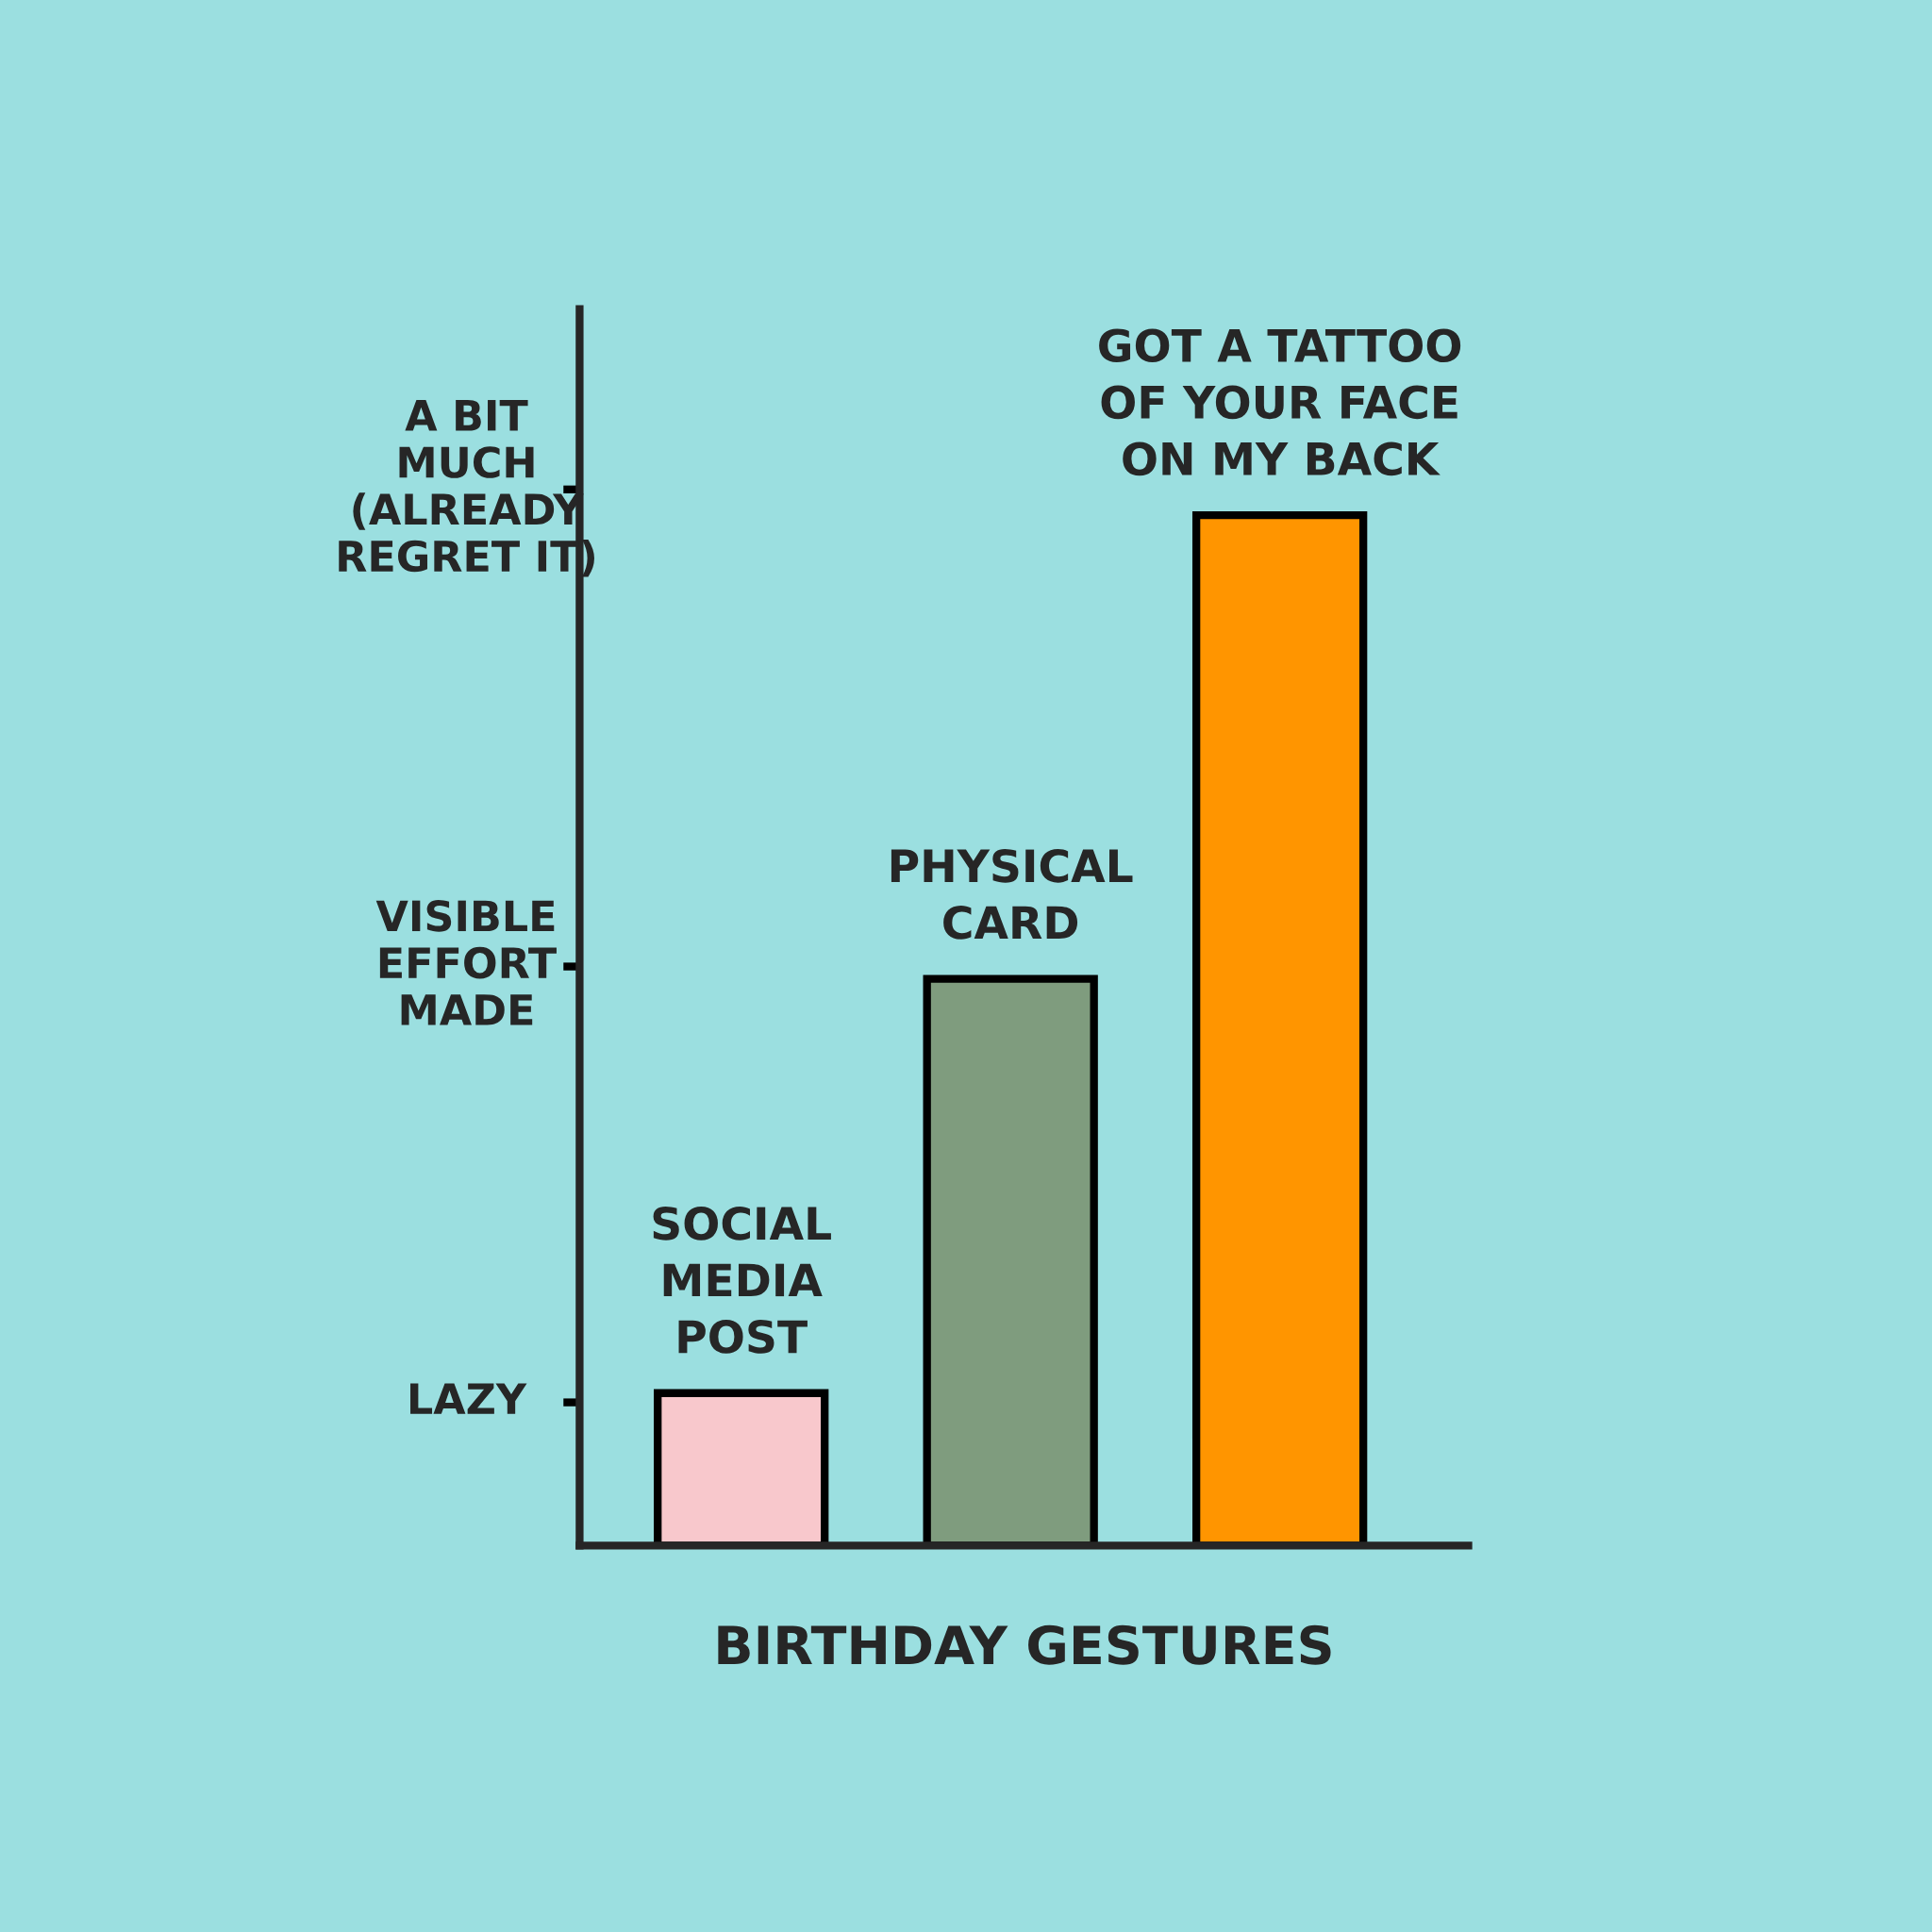 This screenshot has width=1932, height=1932. Describe the element at coordinates (469, 1398) in the screenshot. I see `ref-line-label: LAZY` at that location.